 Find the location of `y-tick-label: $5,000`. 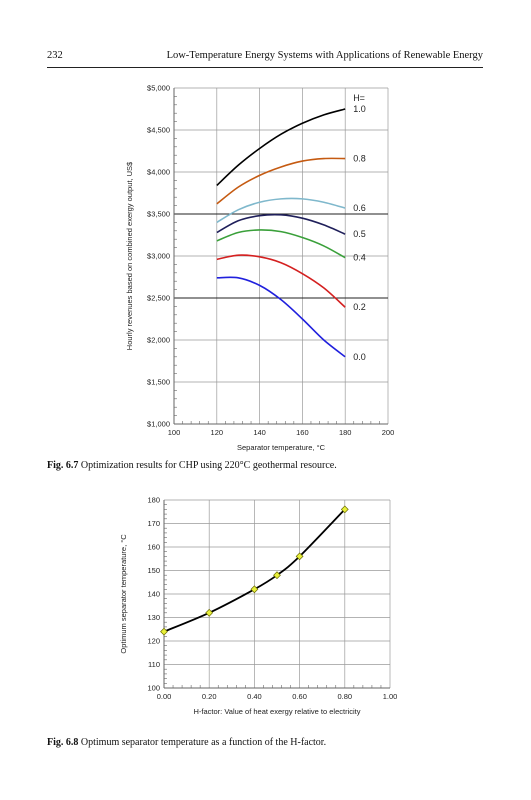

y-tick-label: $5,000 is located at coordinates (158, 88).